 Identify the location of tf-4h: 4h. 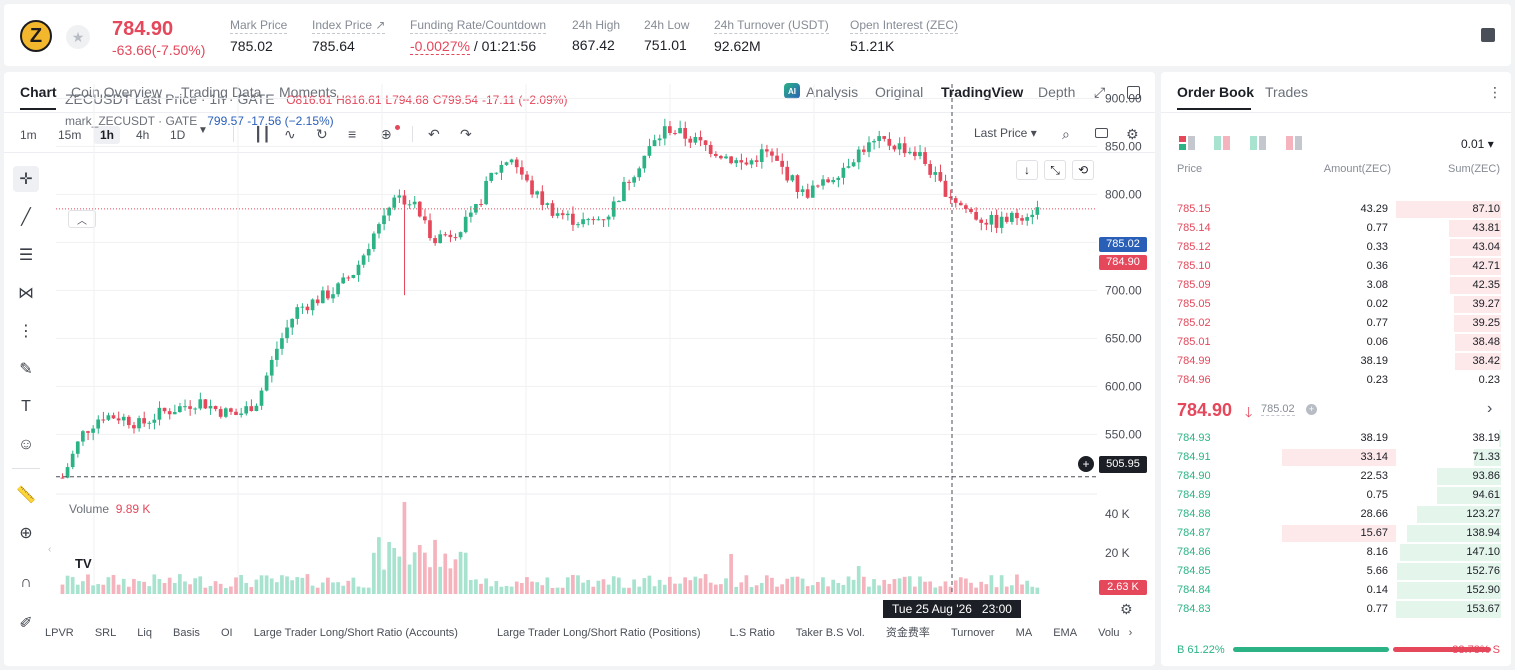
(143, 135).